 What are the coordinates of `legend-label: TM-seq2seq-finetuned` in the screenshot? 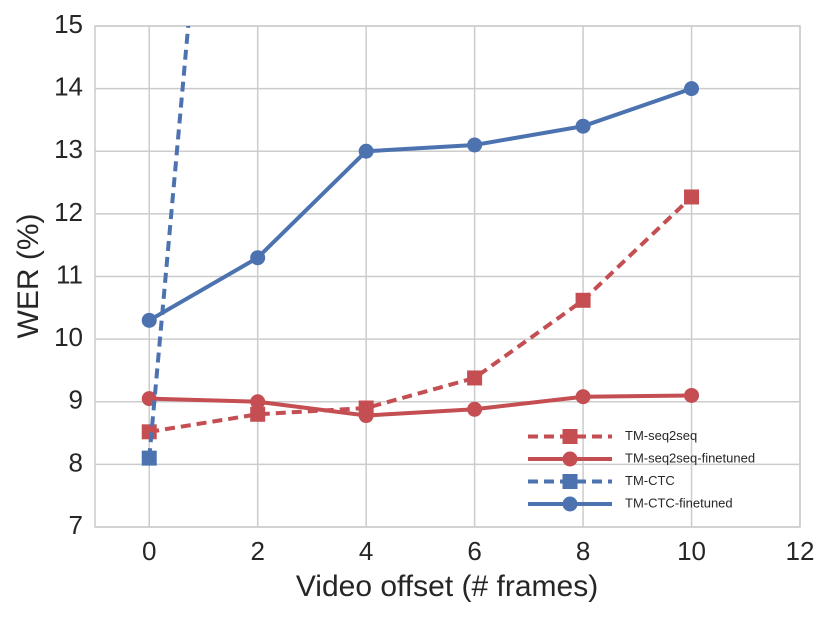 It's located at (690, 457).